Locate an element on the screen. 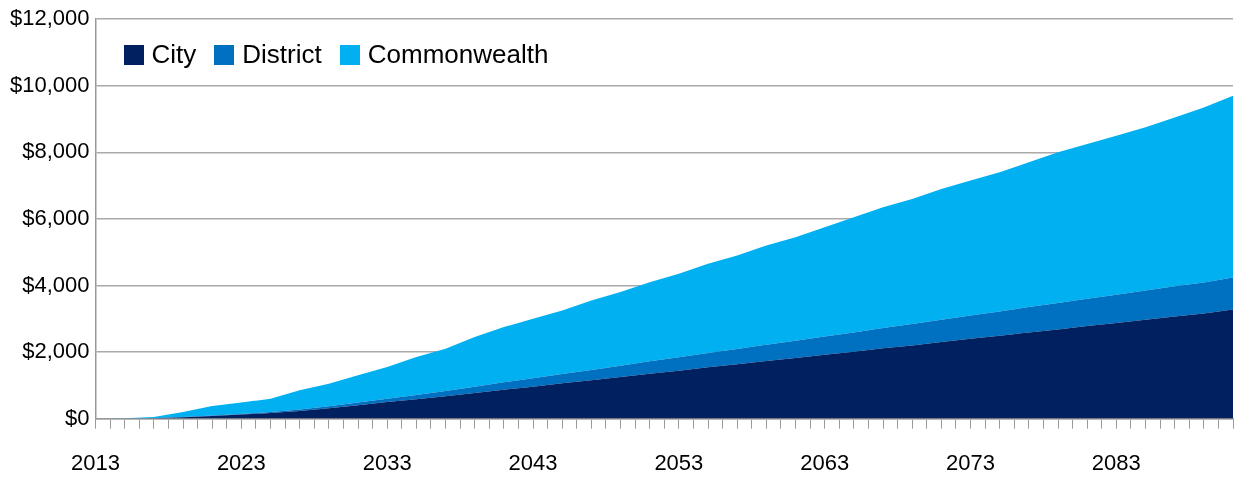  y-tick-label: $6,000 is located at coordinates (56, 217).